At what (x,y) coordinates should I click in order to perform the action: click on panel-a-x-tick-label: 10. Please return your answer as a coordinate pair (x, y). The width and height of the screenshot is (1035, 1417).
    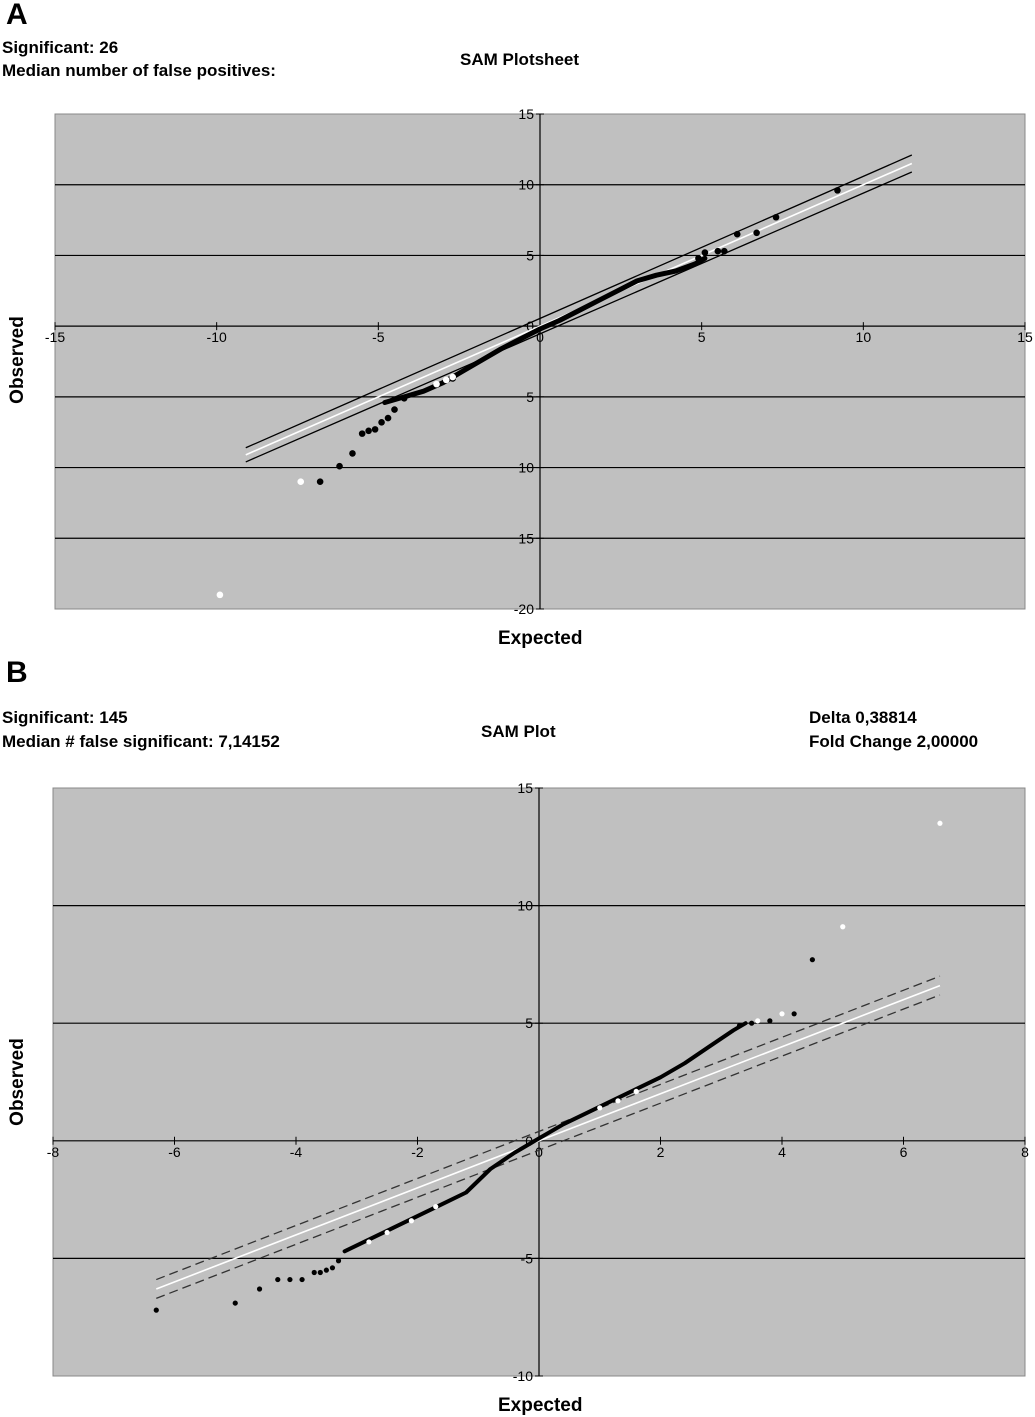
    Looking at the image, I should click on (864, 337).